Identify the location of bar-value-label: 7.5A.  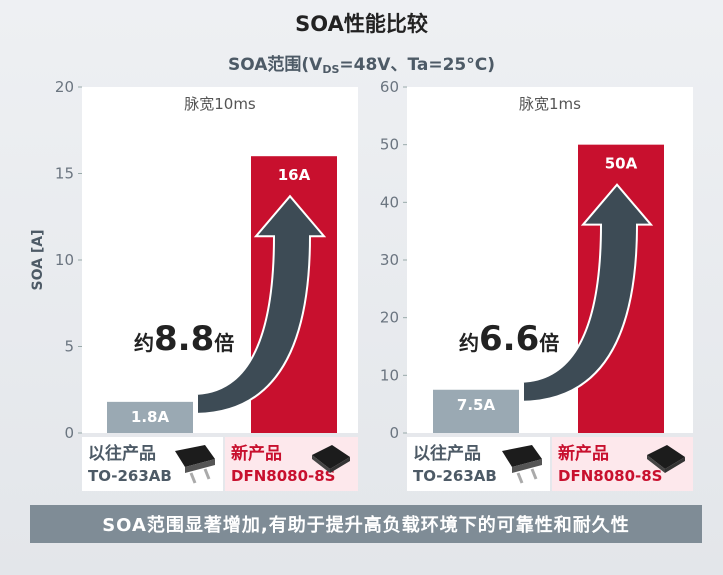
(476, 405).